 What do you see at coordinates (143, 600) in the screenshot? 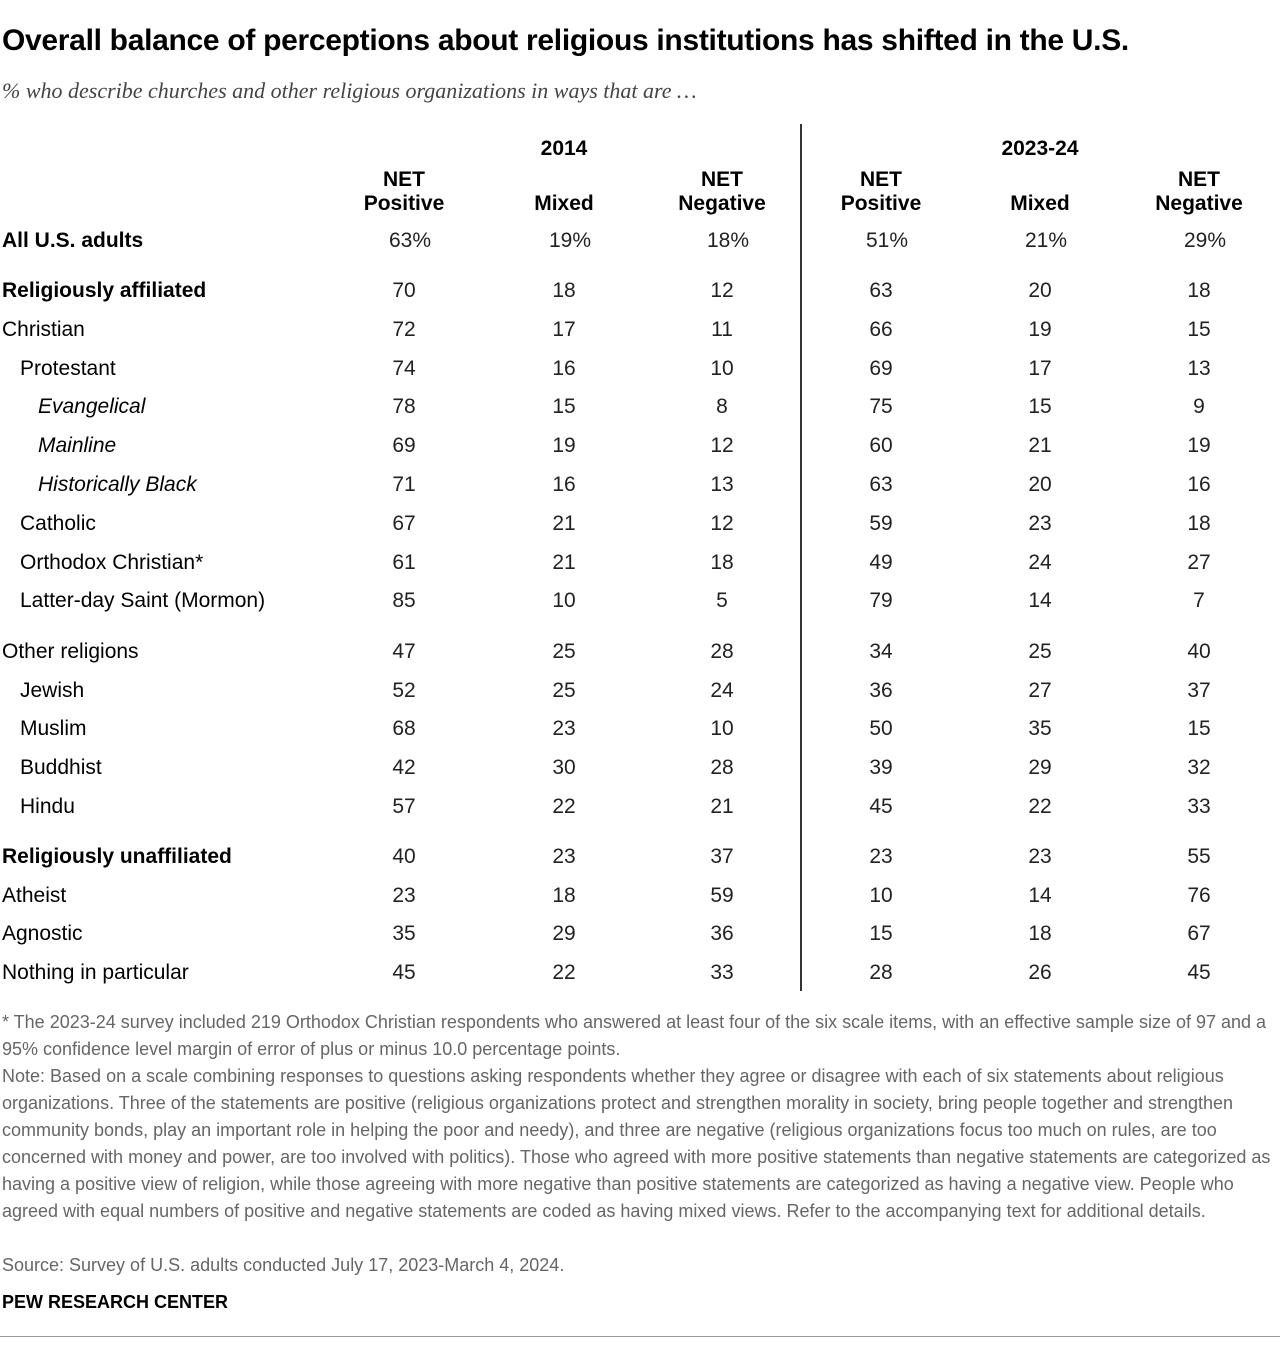
I see `row-label: Latter-day Saint (Mormon)` at bounding box center [143, 600].